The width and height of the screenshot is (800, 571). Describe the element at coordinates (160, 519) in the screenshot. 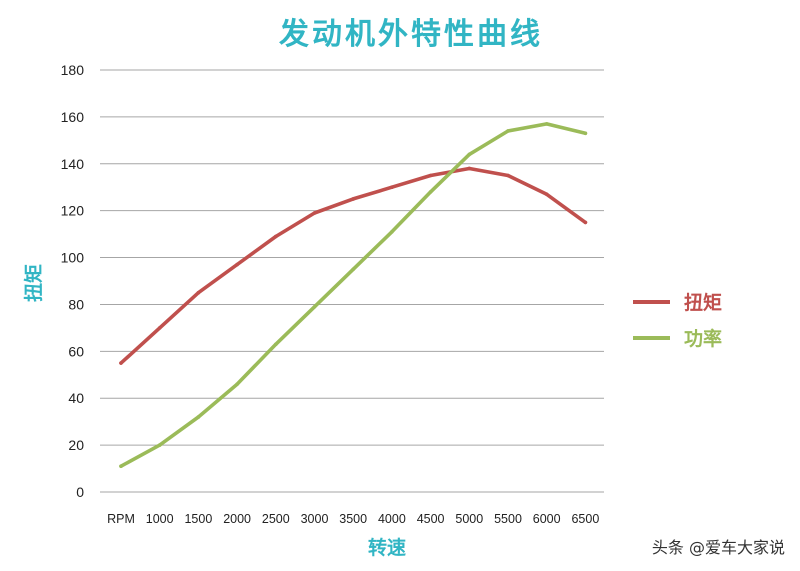

I see `x-tick-label: 1000` at that location.